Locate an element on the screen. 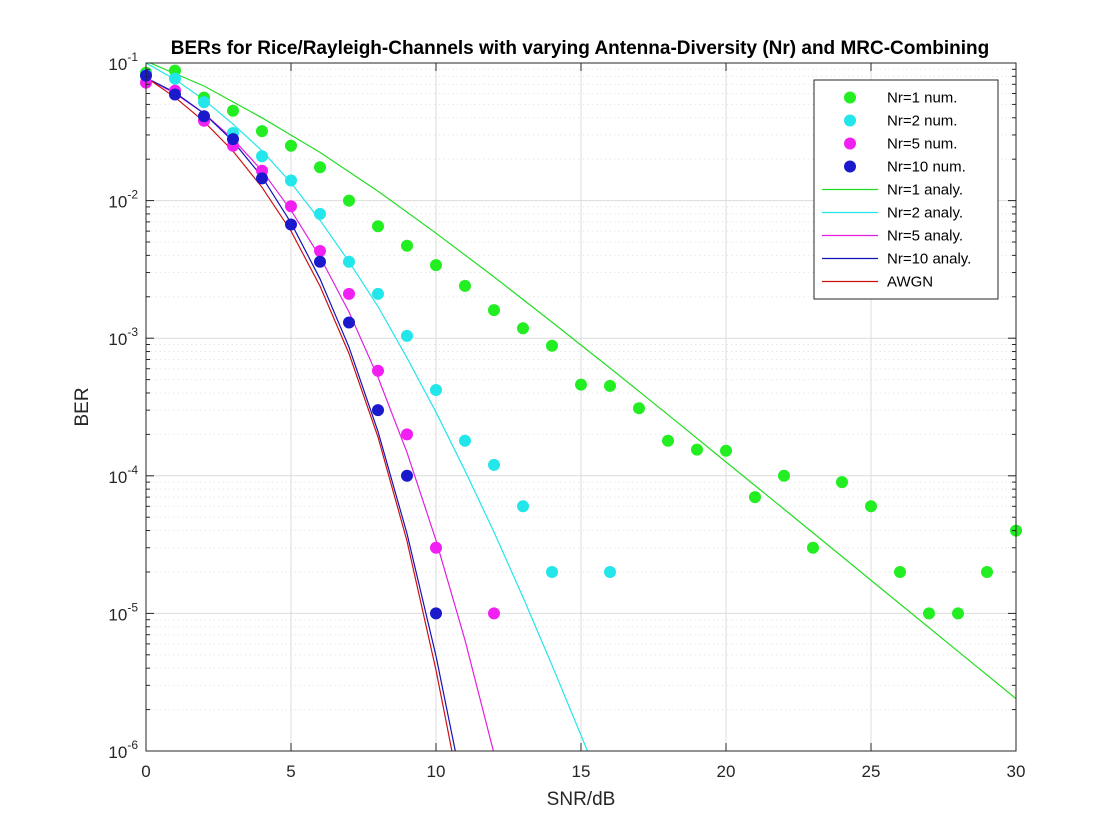 Image resolution: width=1120 pixels, height=840 pixels. legend-label: Nr=2 analy. is located at coordinates (925, 213).